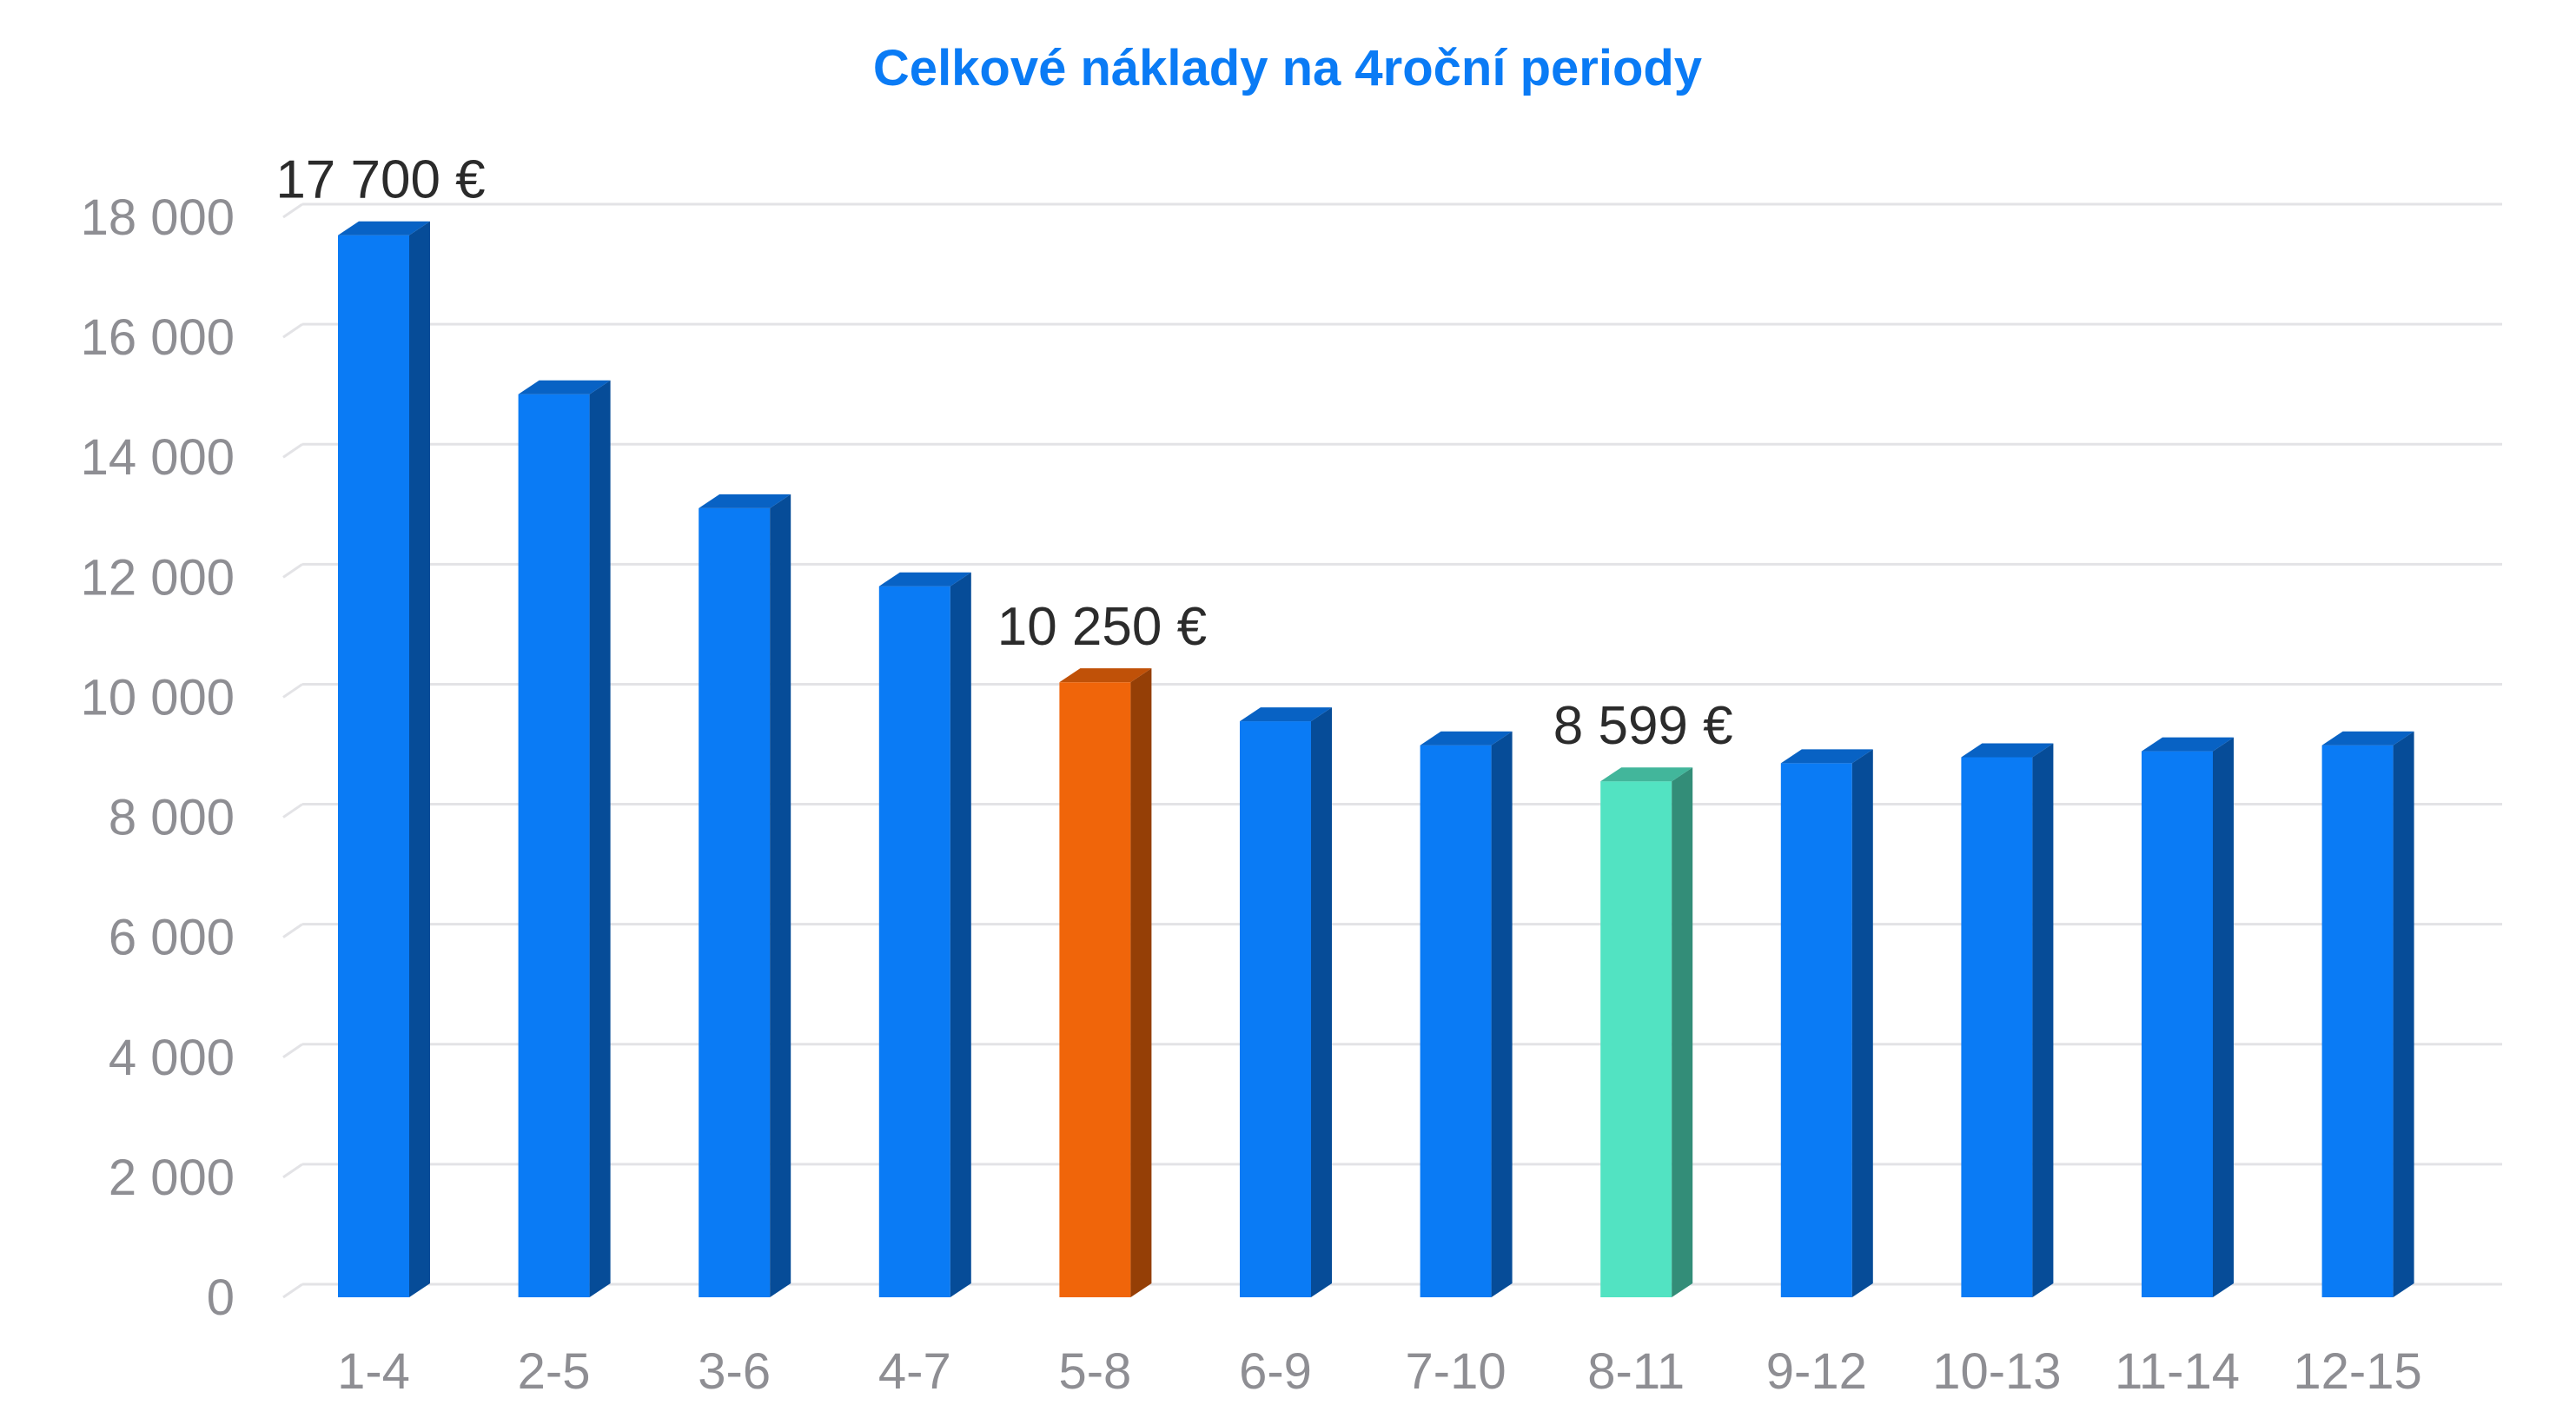 The image size is (2576, 1425). What do you see at coordinates (2177, 1371) in the screenshot?
I see `x-tick-label: 11-14` at bounding box center [2177, 1371].